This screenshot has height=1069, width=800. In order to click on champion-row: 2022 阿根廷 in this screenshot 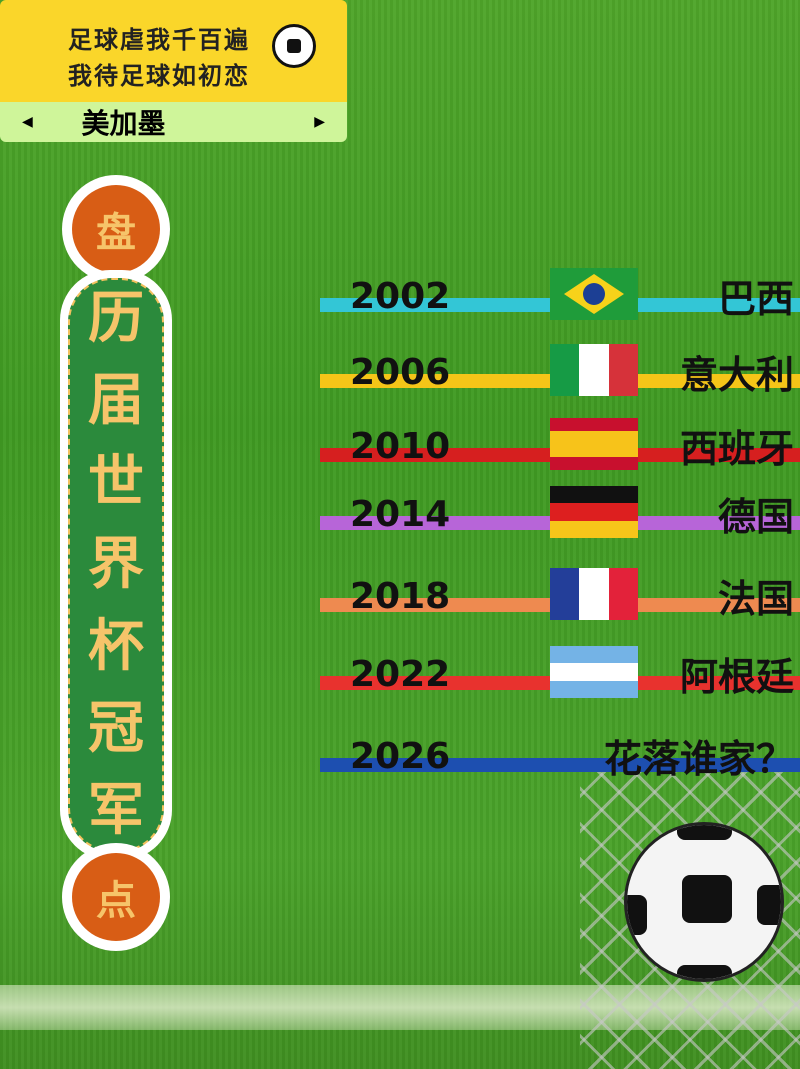, I will do `click(560, 675)`.